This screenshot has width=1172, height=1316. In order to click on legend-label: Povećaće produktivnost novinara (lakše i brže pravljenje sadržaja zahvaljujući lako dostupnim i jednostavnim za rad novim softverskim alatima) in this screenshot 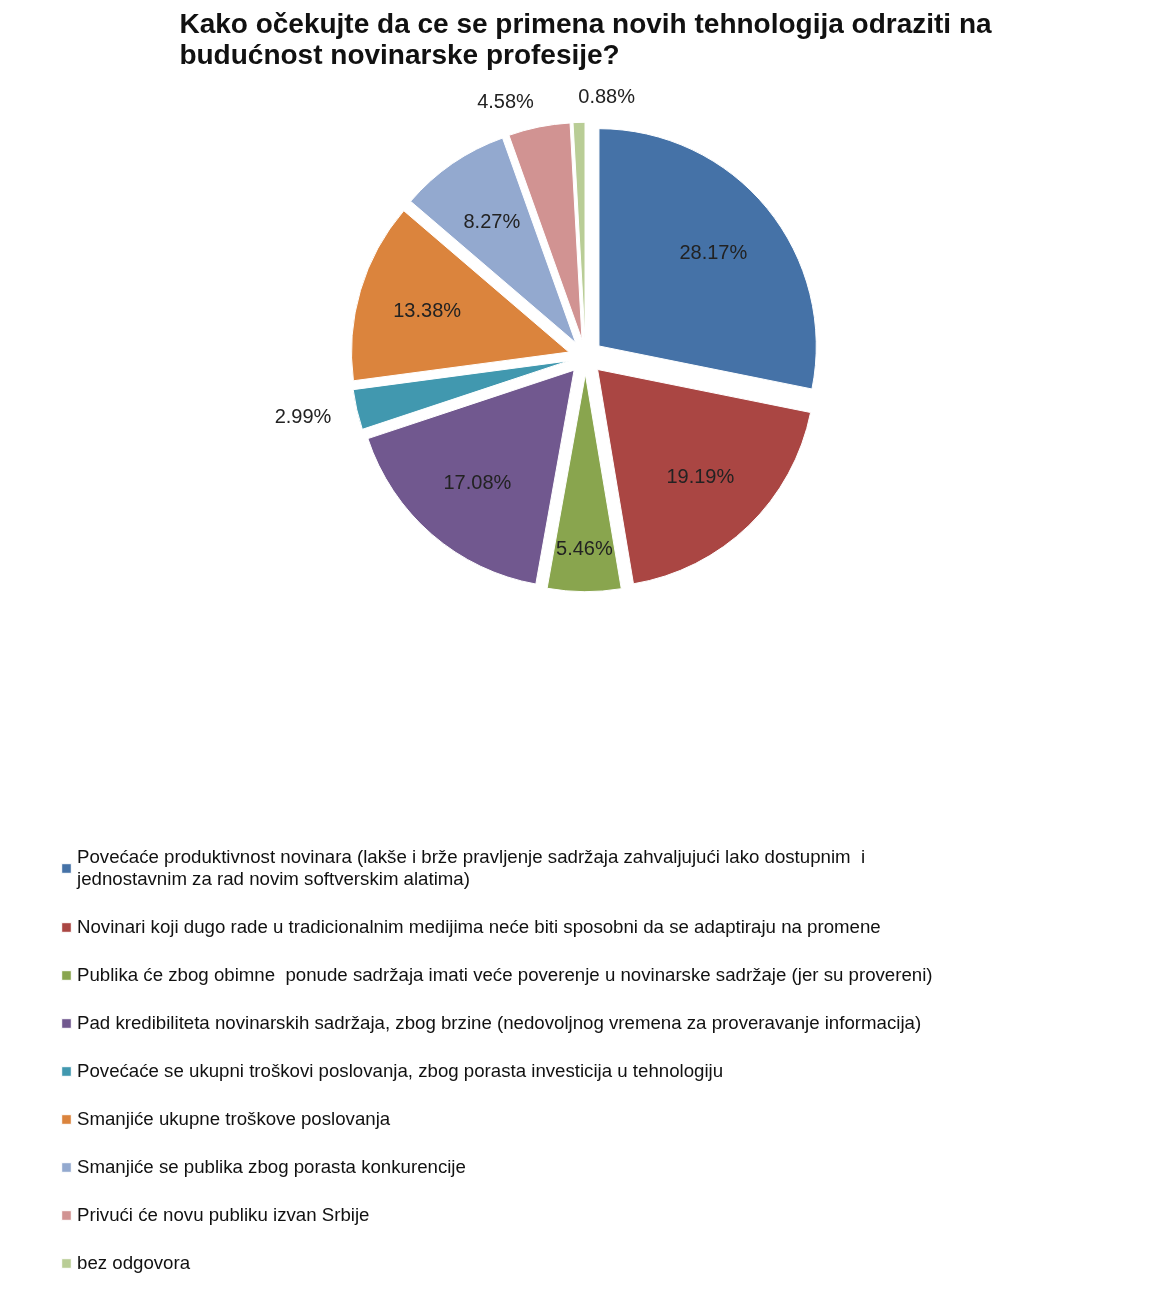, I will do `click(471, 868)`.